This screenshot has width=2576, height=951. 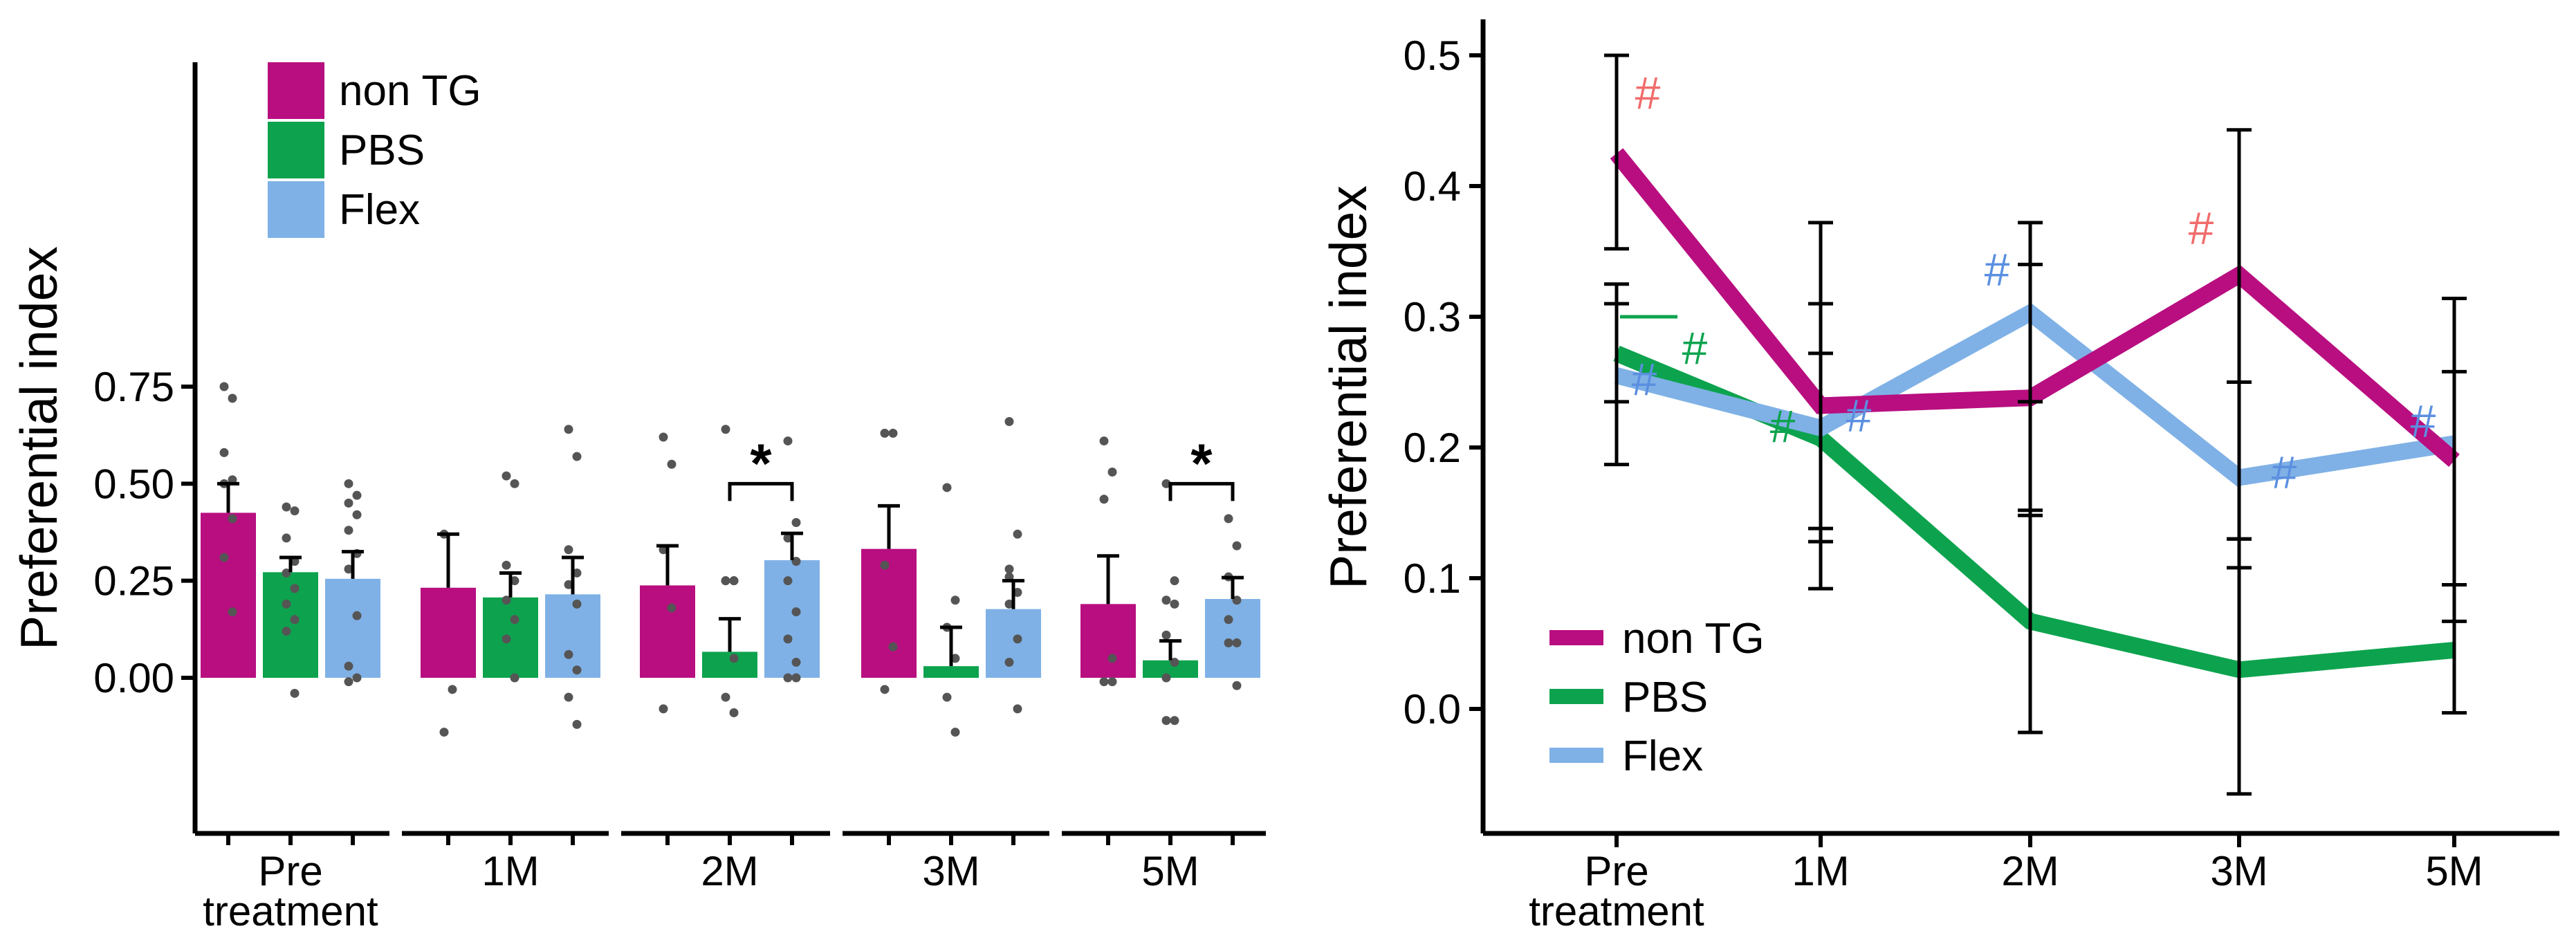 I want to click on bar-flex-5m, so click(x=1232, y=638).